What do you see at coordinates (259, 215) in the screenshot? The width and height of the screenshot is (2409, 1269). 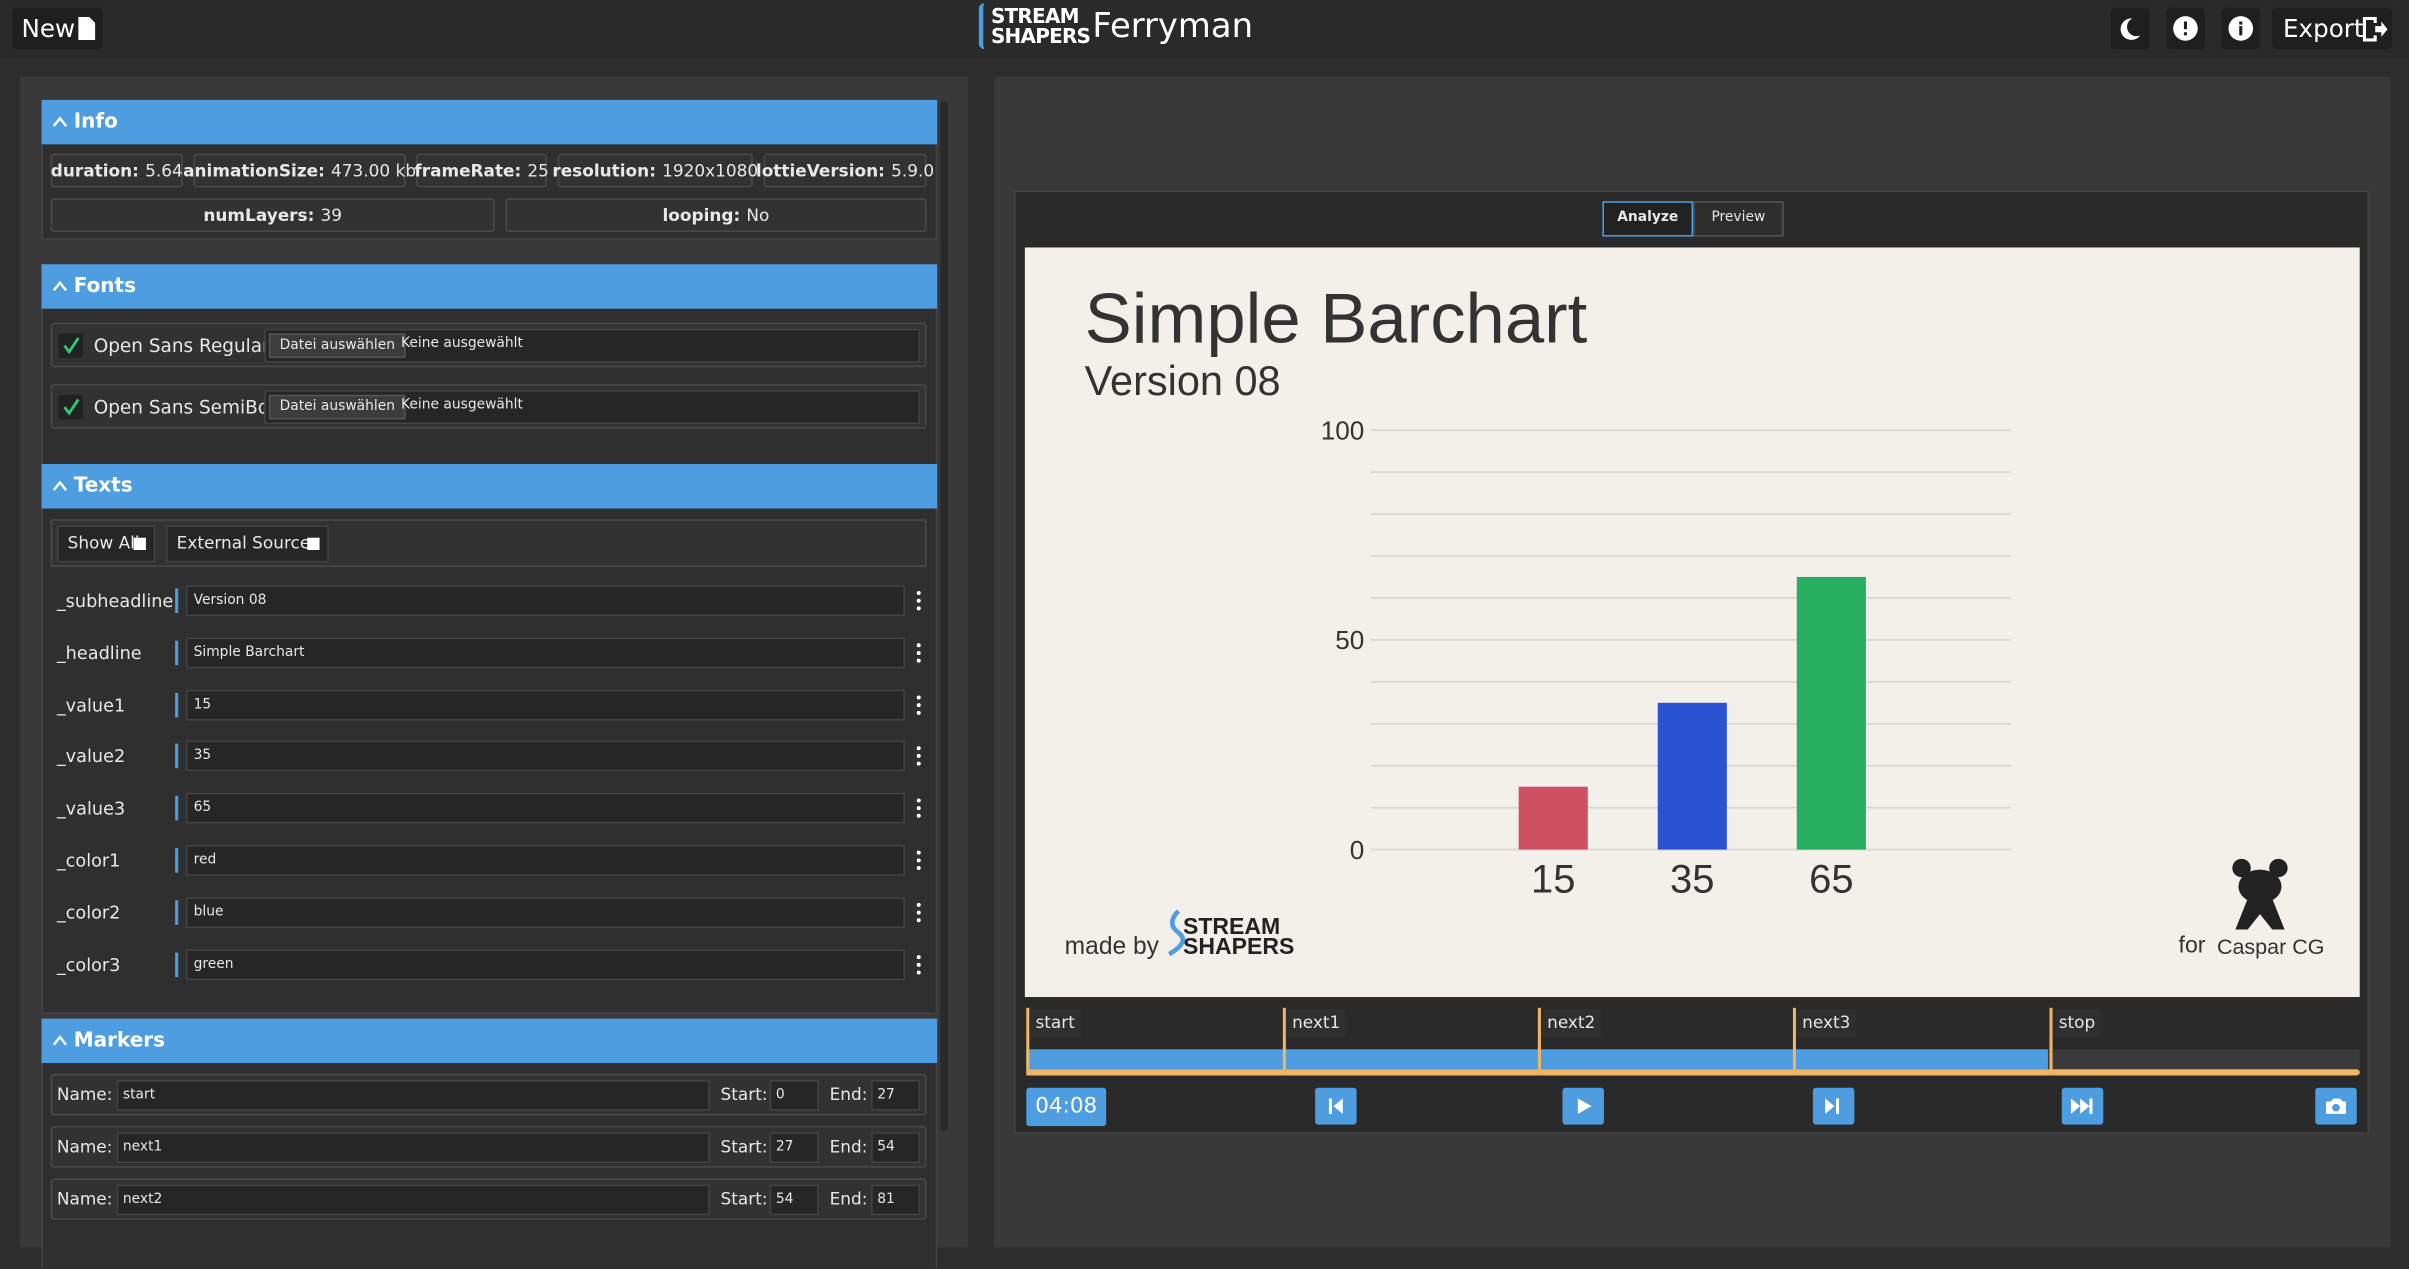 I see `info-key: numLayers:` at bounding box center [259, 215].